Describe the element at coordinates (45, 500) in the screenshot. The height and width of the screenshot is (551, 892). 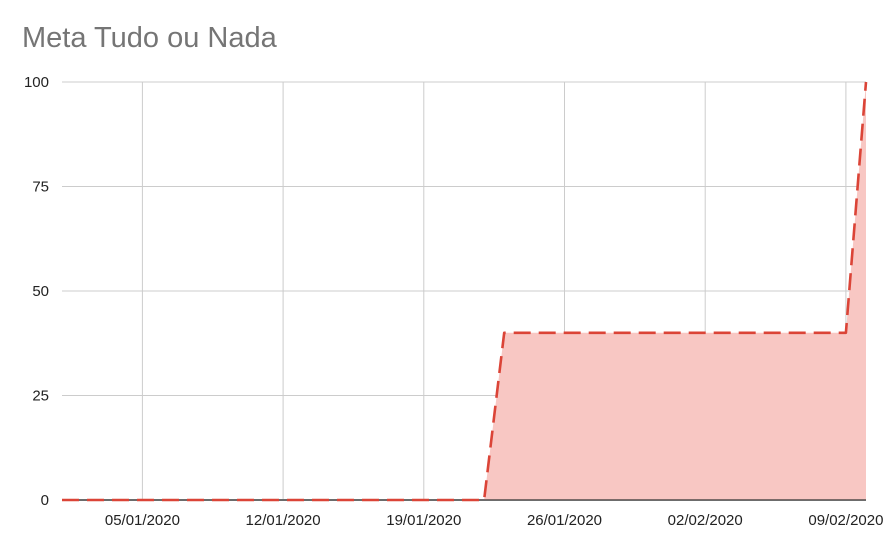
I see `y-tick-label: 0` at that location.